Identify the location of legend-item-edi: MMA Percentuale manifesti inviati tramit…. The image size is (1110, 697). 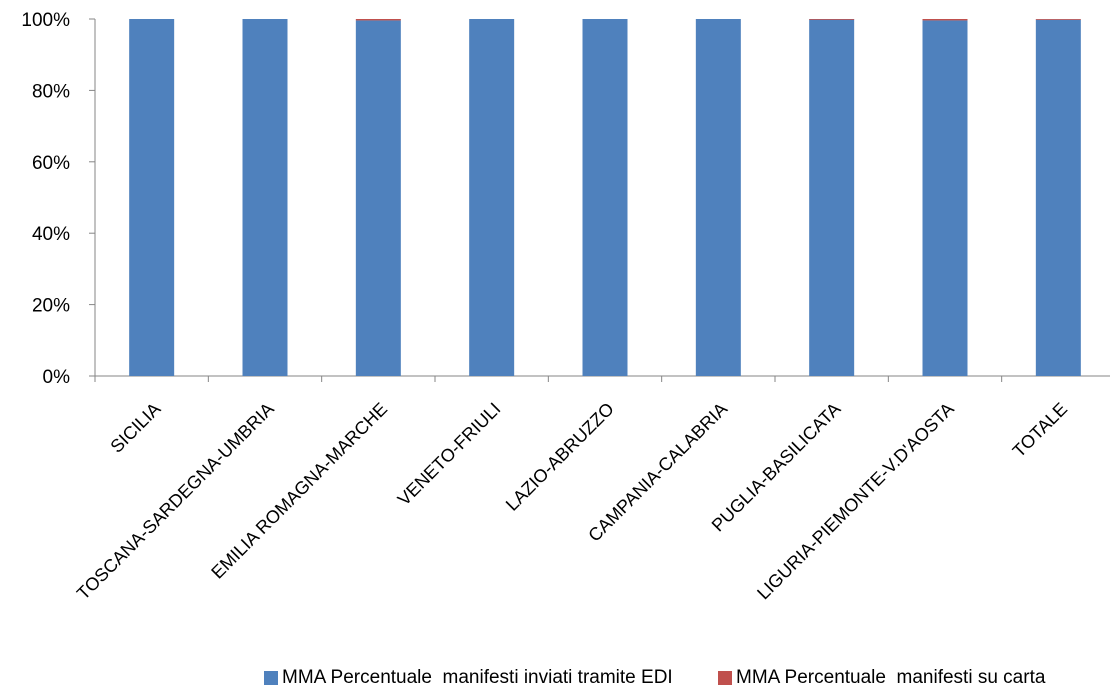
(468, 678).